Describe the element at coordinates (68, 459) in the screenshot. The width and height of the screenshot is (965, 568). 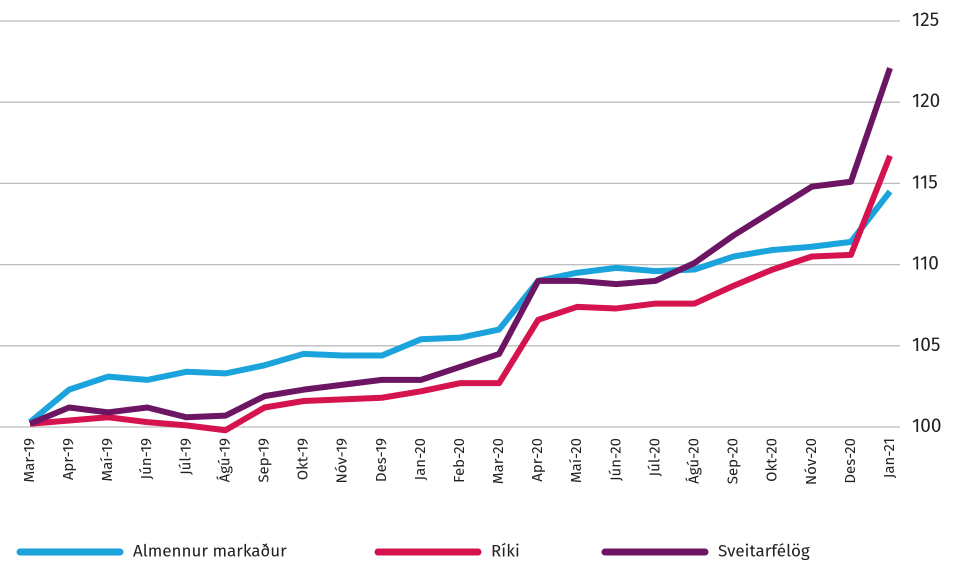
I see `x-tick-label: Apr-19` at that location.